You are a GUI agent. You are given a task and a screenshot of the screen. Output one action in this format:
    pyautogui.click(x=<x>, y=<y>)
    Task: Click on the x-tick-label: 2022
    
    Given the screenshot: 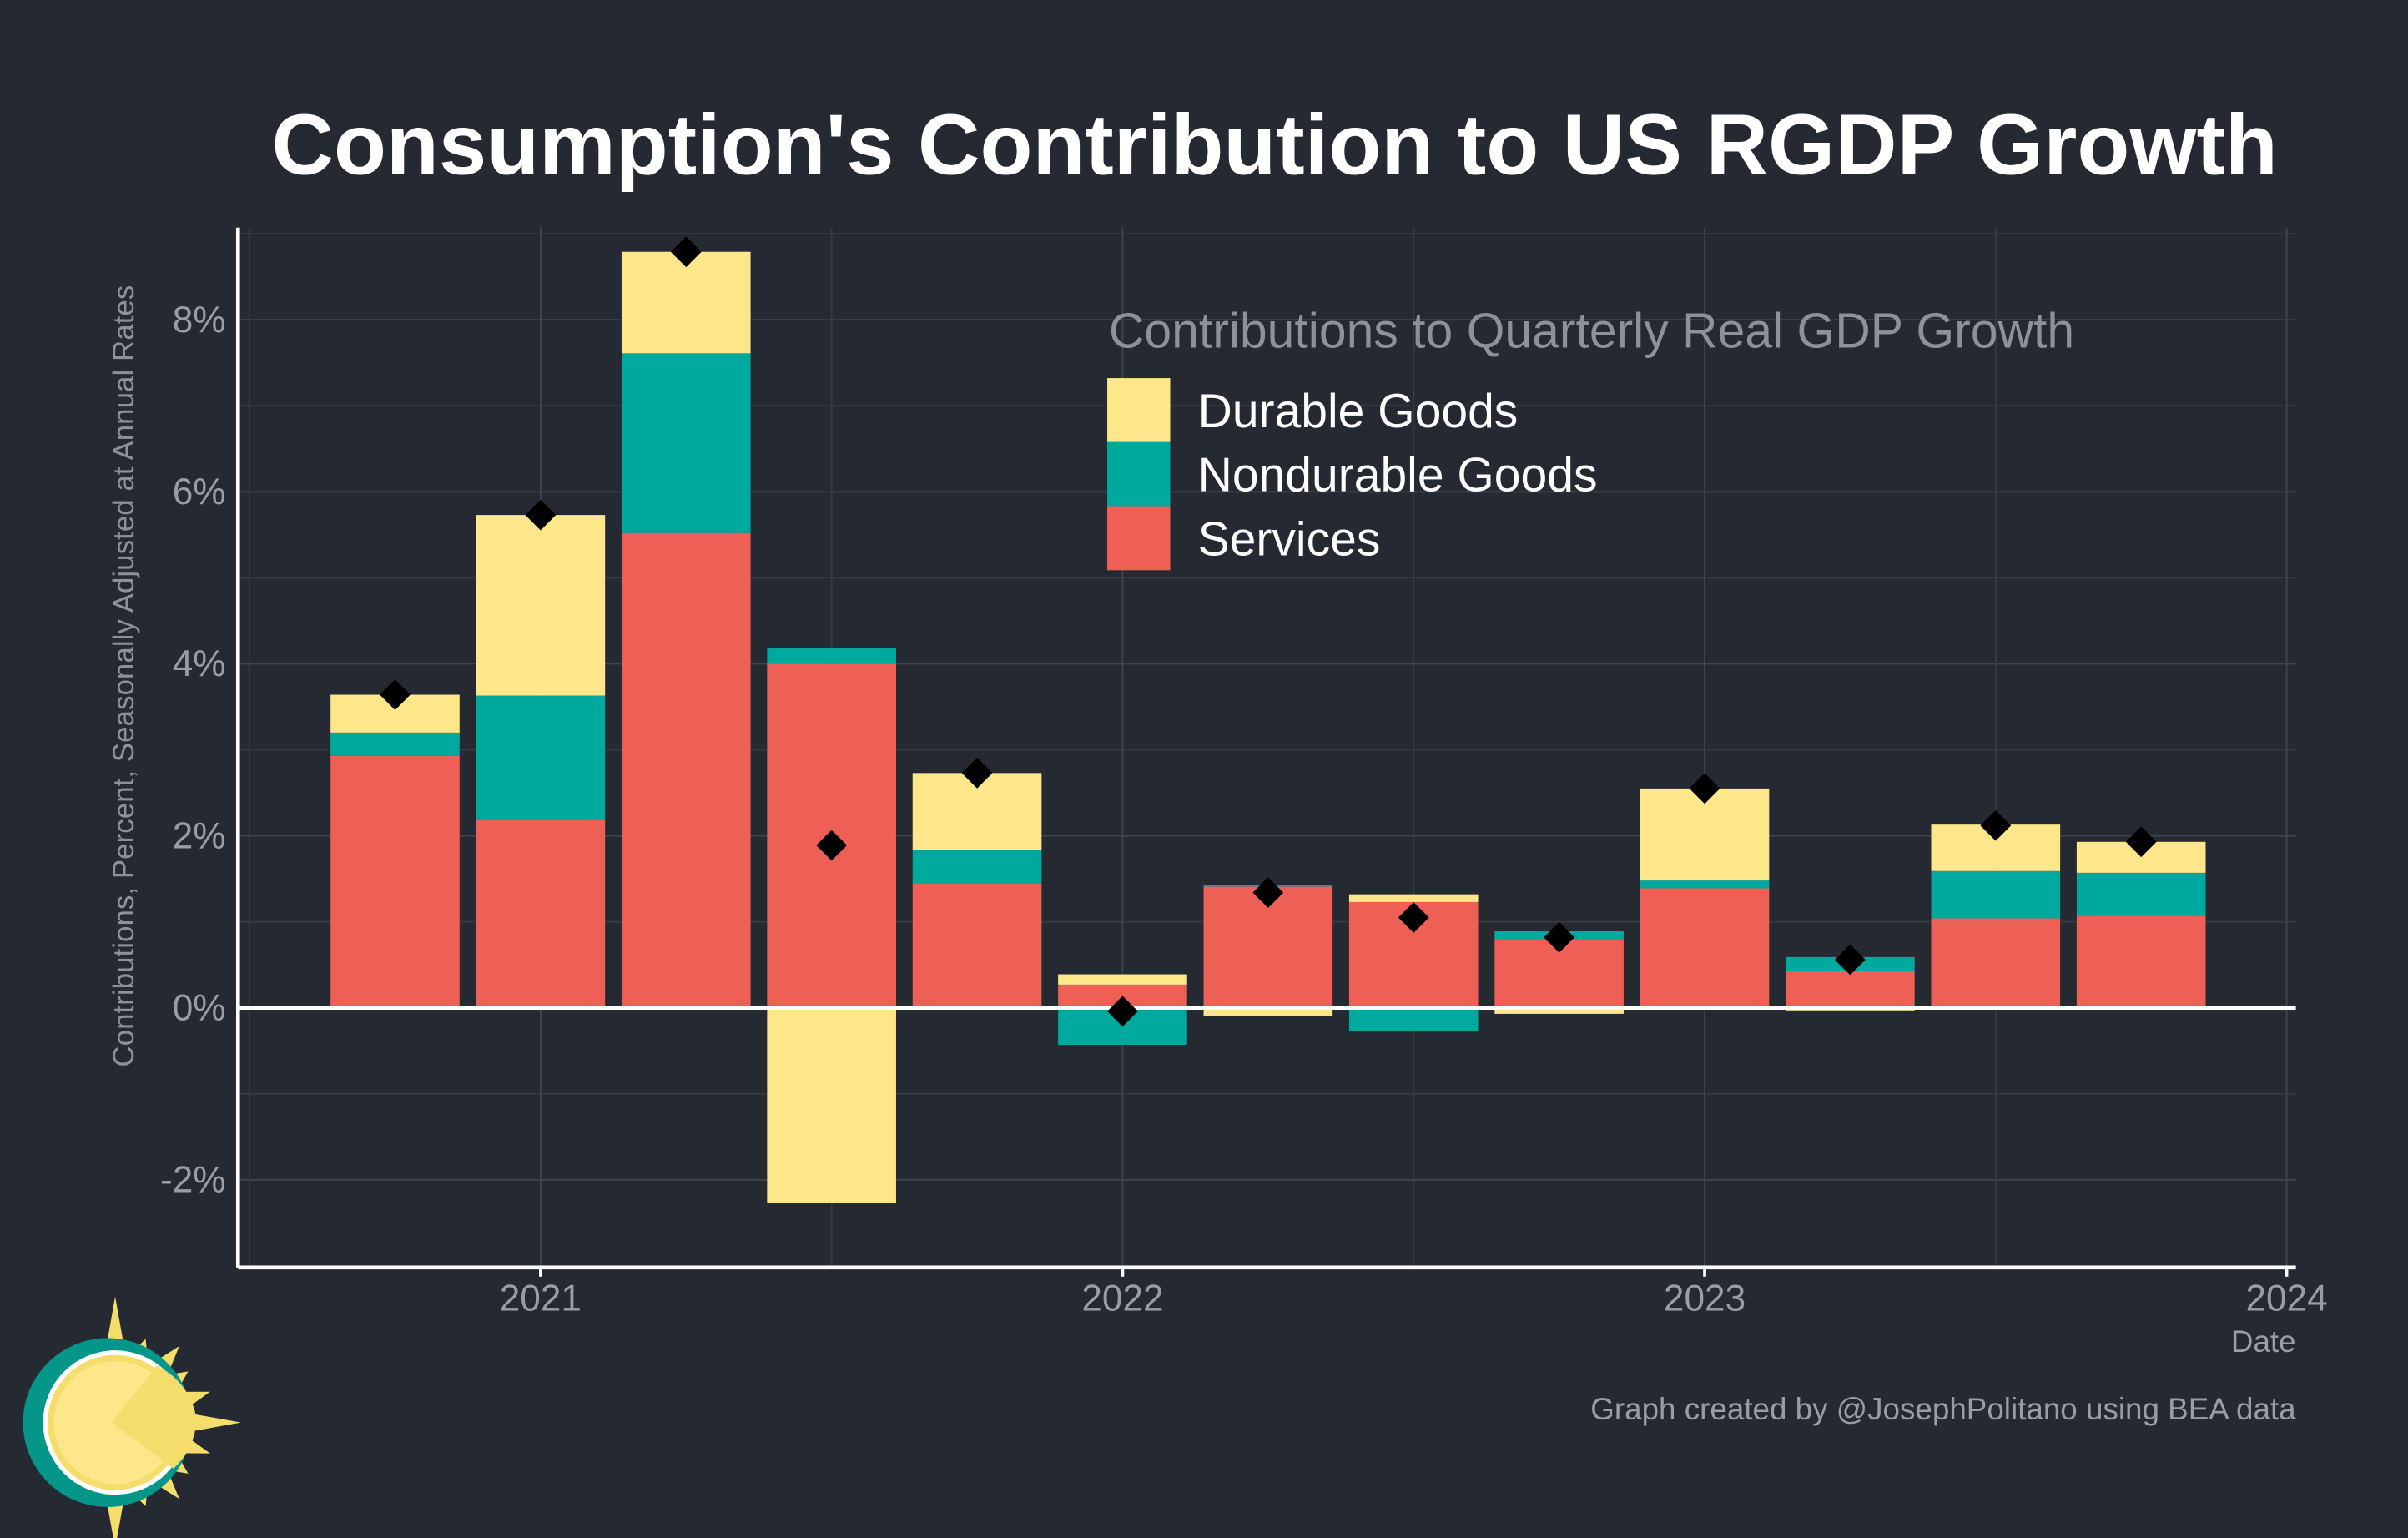 What is the action you would take?
    pyautogui.click(x=1122, y=1298)
    